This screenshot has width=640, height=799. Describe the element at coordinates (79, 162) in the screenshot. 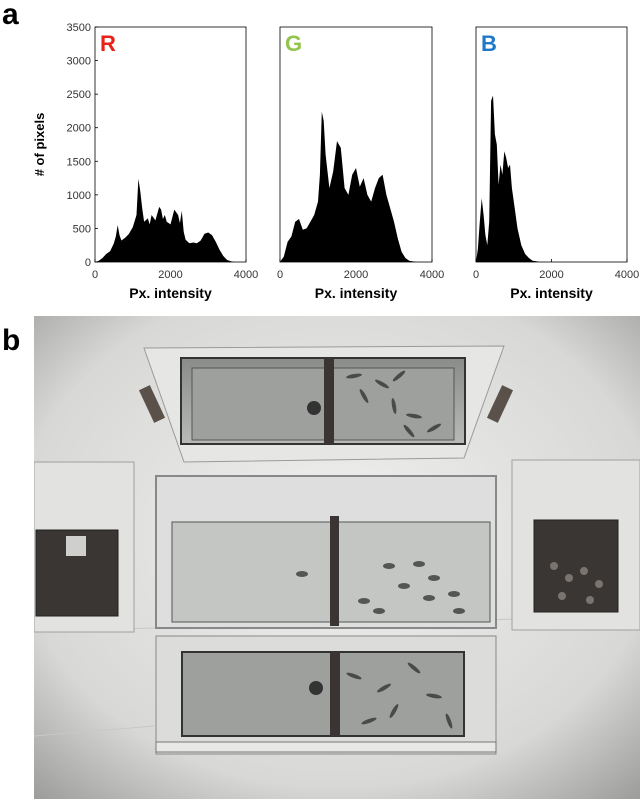

I see `y-tick-label: 1500` at that location.